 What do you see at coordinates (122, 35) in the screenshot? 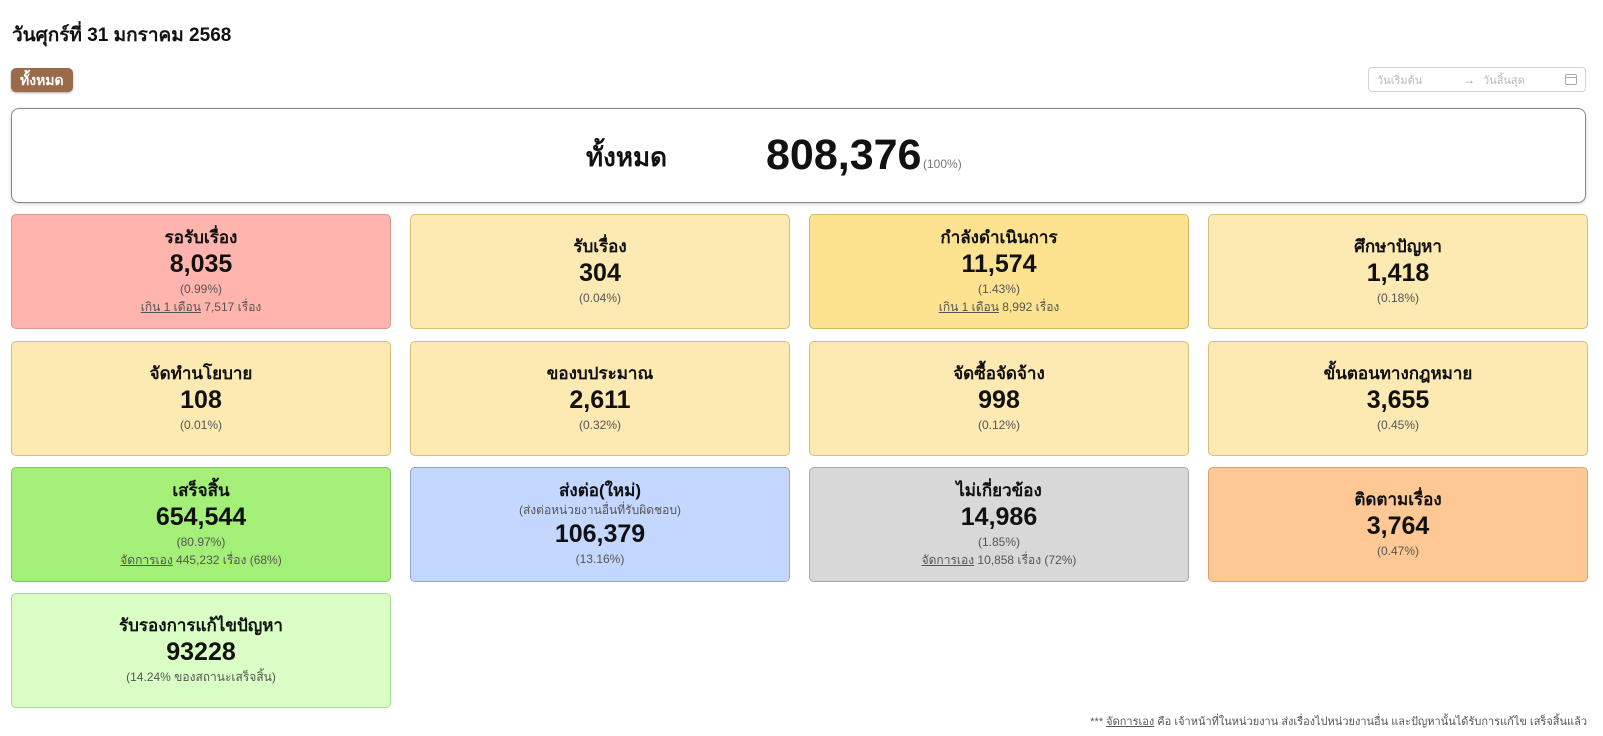
I see `date-heading: วันศุกร์ที่ 31 มกราคม 2568` at bounding box center [122, 35].